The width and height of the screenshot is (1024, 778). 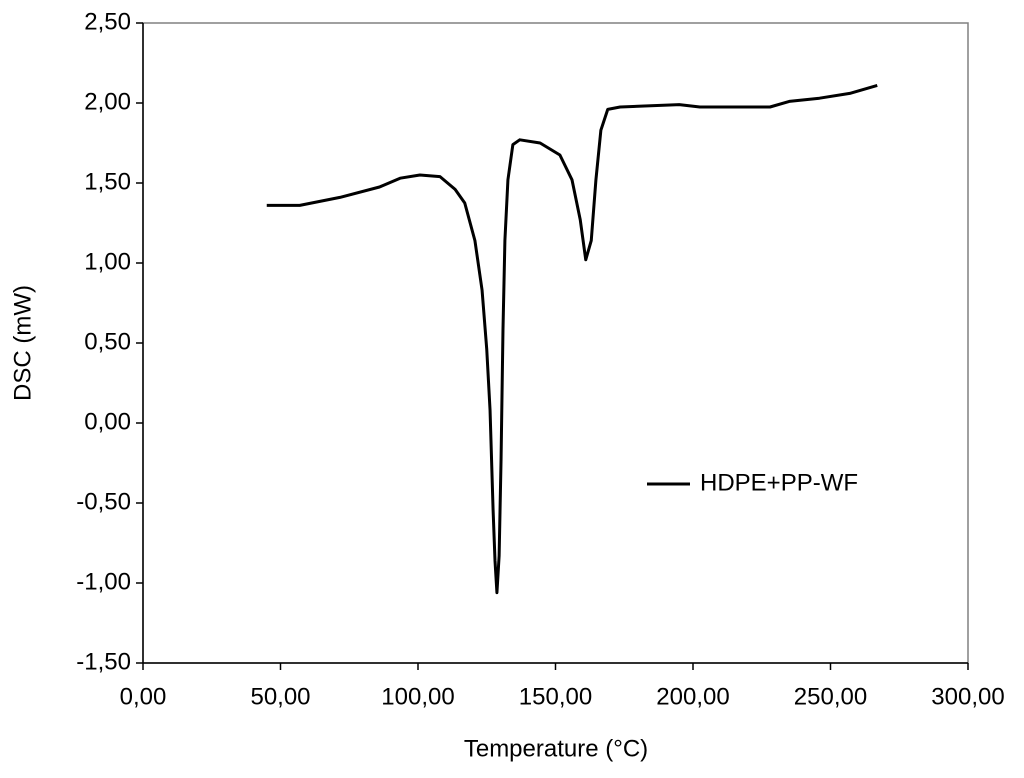 I want to click on y-tick-label: -1,50, so click(x=103, y=661).